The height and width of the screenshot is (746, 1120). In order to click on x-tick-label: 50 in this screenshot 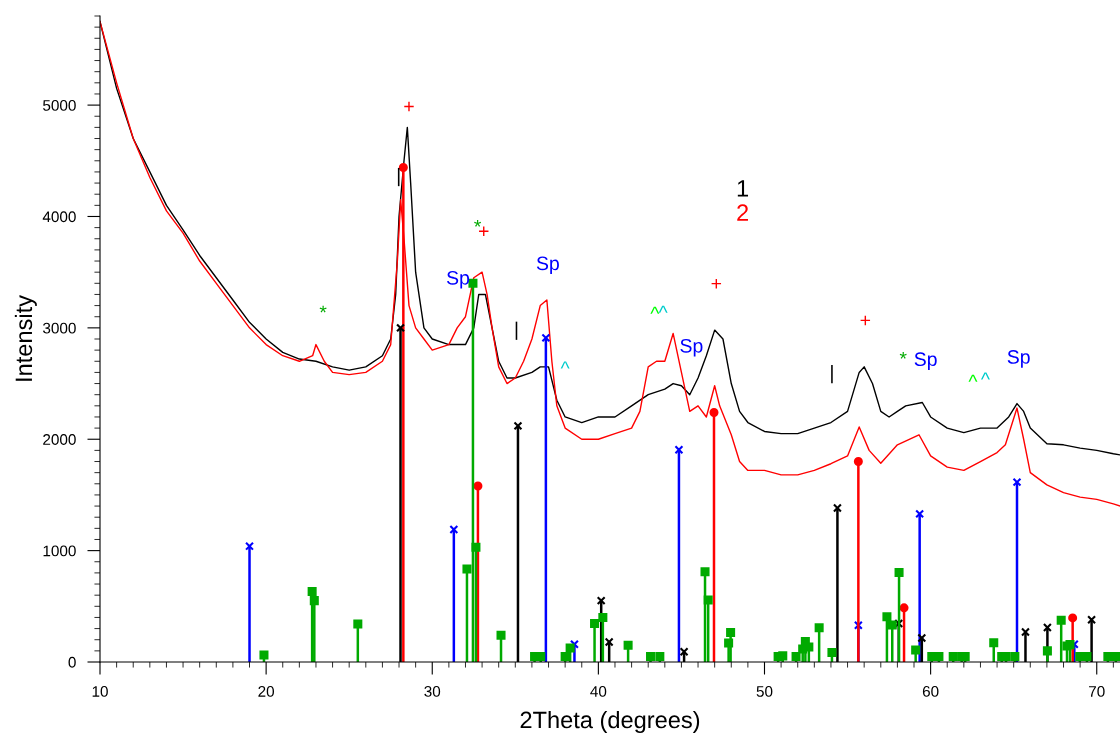, I will do `click(764, 691)`.